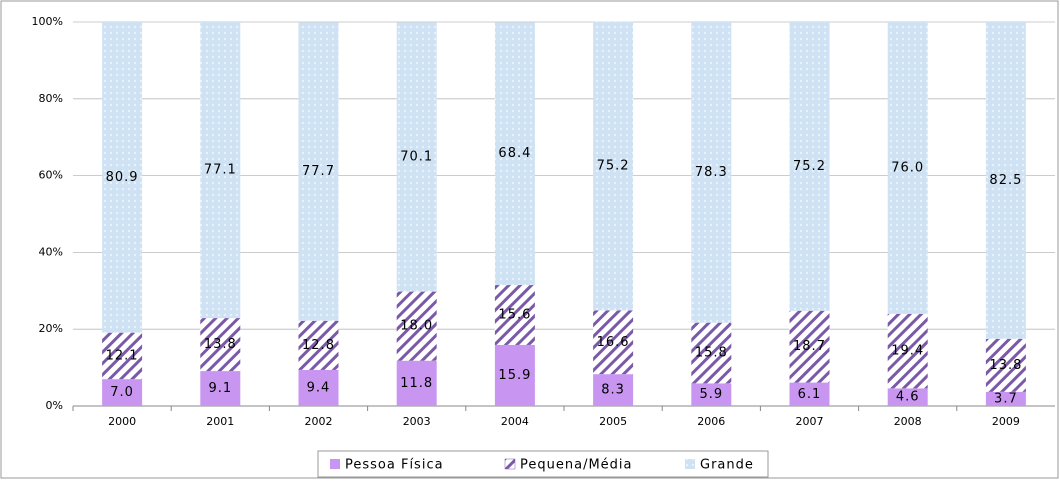  What do you see at coordinates (220, 421) in the screenshot?
I see `x-tick-label: 2001` at bounding box center [220, 421].